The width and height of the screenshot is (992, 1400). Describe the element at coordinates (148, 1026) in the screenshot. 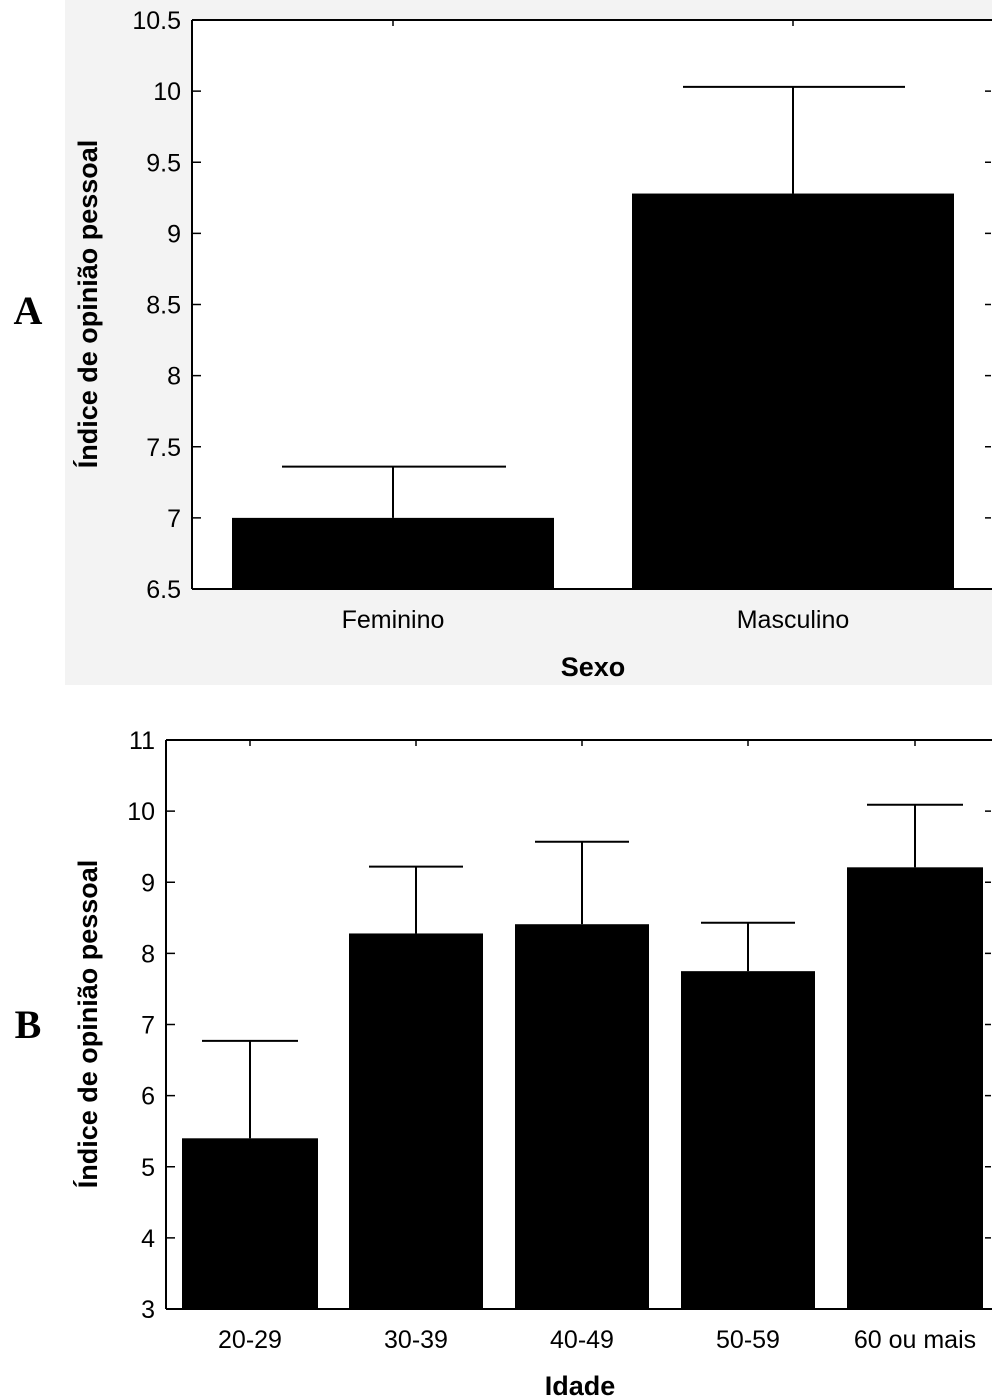

I see `panel-b-y-tick-label-5: 7` at that location.